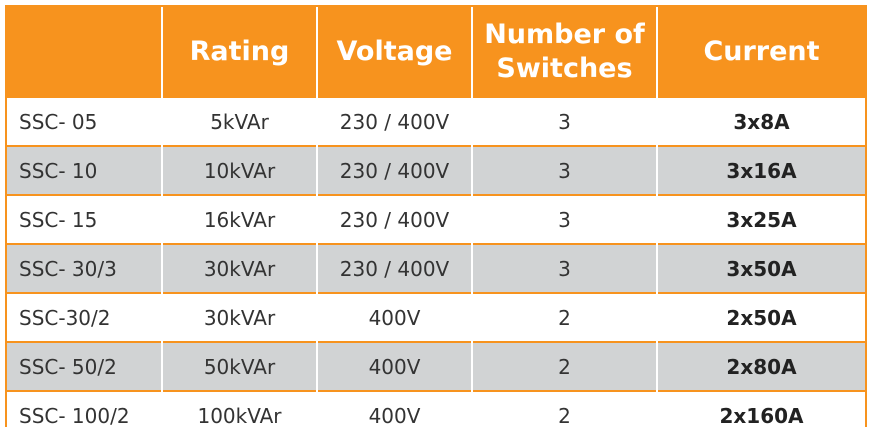 This screenshot has height=439, width=872. What do you see at coordinates (760, 268) in the screenshot?
I see `cell-current: 3x50A` at bounding box center [760, 268].